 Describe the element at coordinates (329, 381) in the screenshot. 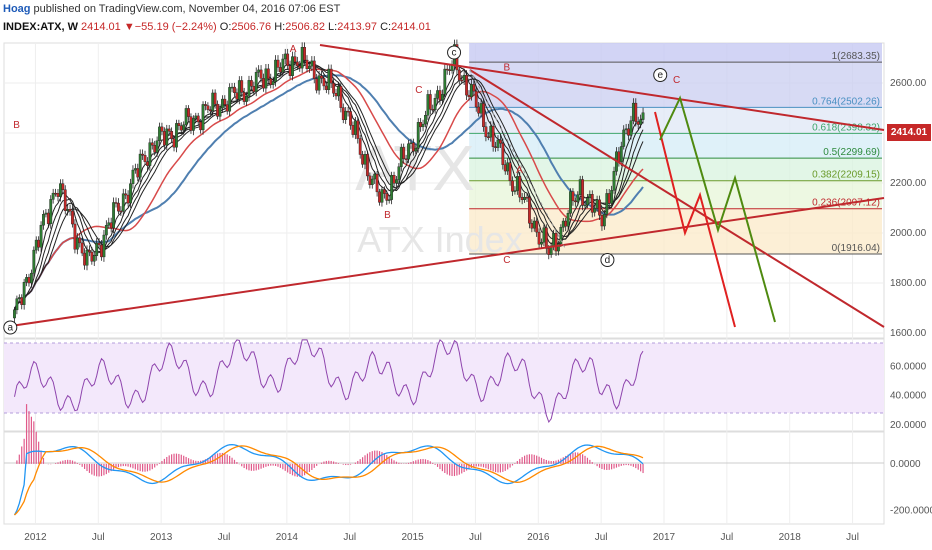

I see `rsi-line` at that location.